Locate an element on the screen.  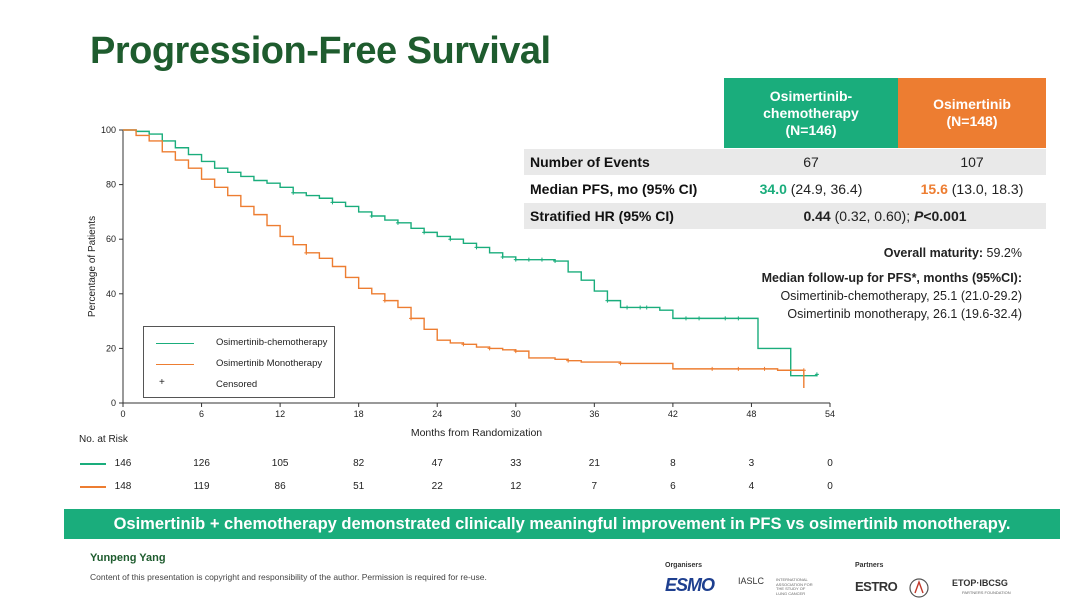
hr-ci: (0.32, 0.60); is located at coordinates (872, 216).